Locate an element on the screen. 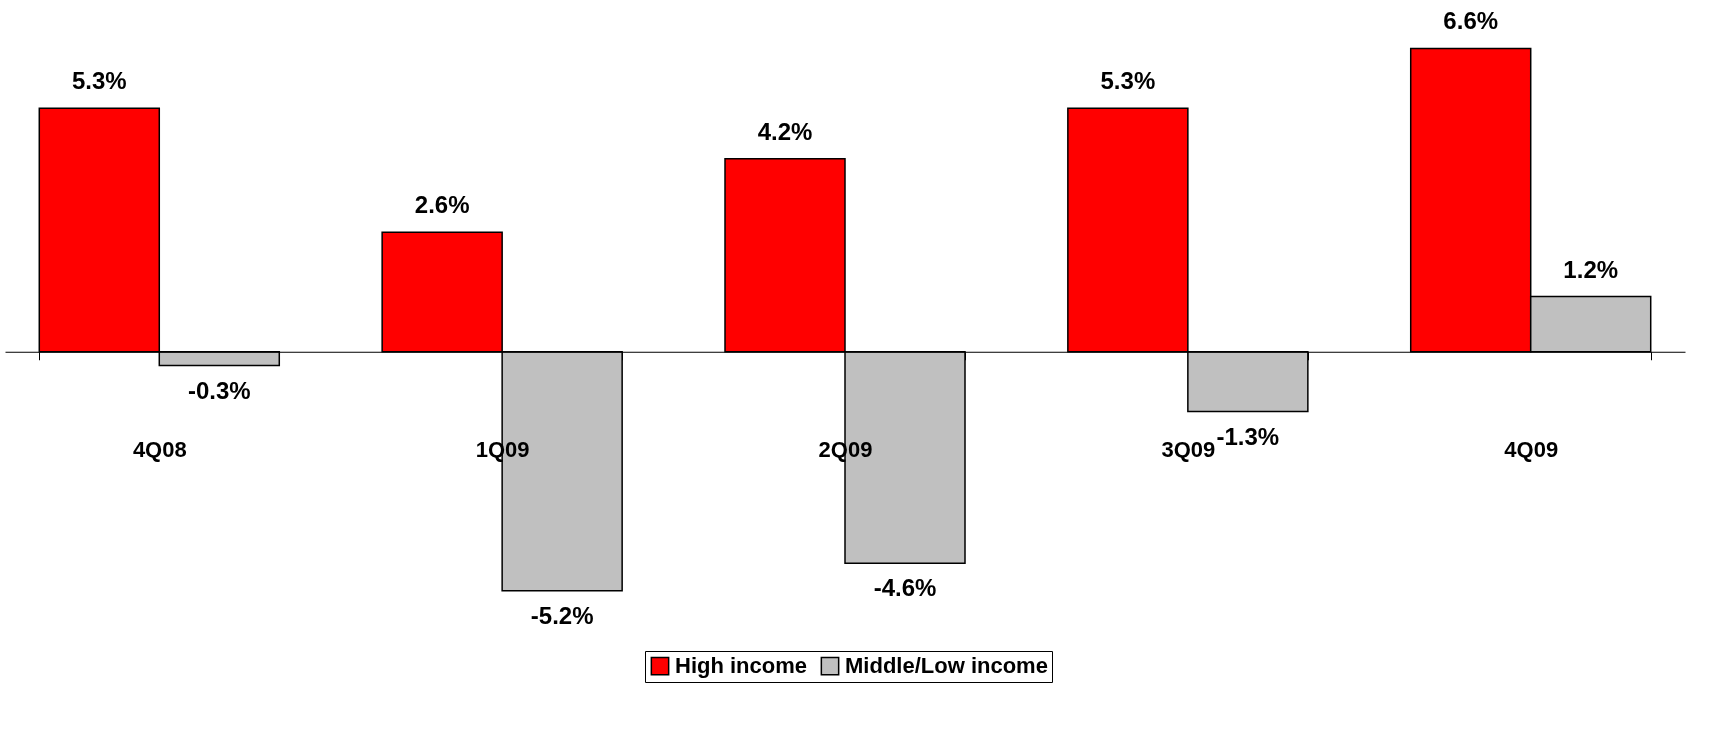  x-tick-label: 3Q09 is located at coordinates (1188, 450).